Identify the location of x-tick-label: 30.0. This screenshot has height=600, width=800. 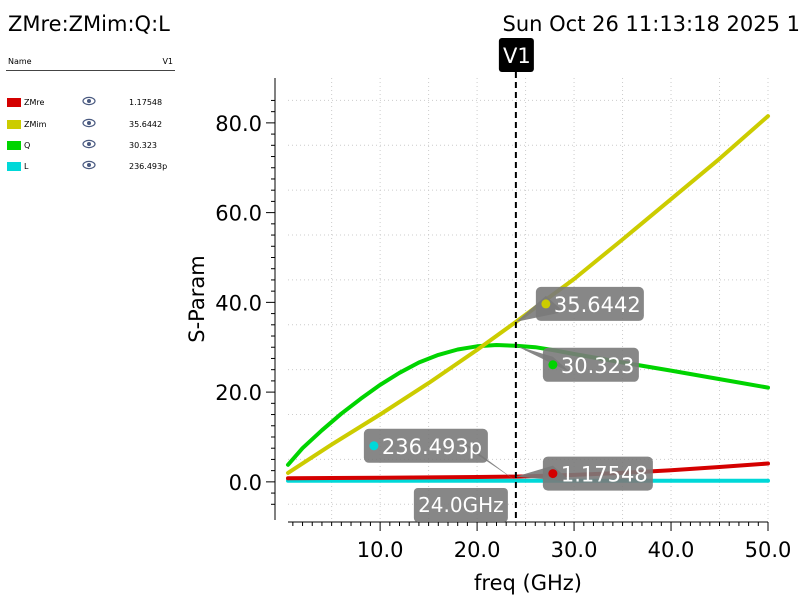
(574, 550).